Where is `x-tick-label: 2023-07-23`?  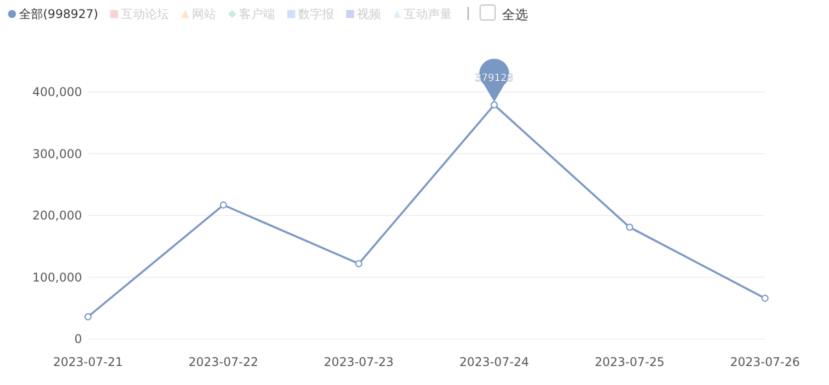 x-tick-label: 2023-07-23 is located at coordinates (359, 362).